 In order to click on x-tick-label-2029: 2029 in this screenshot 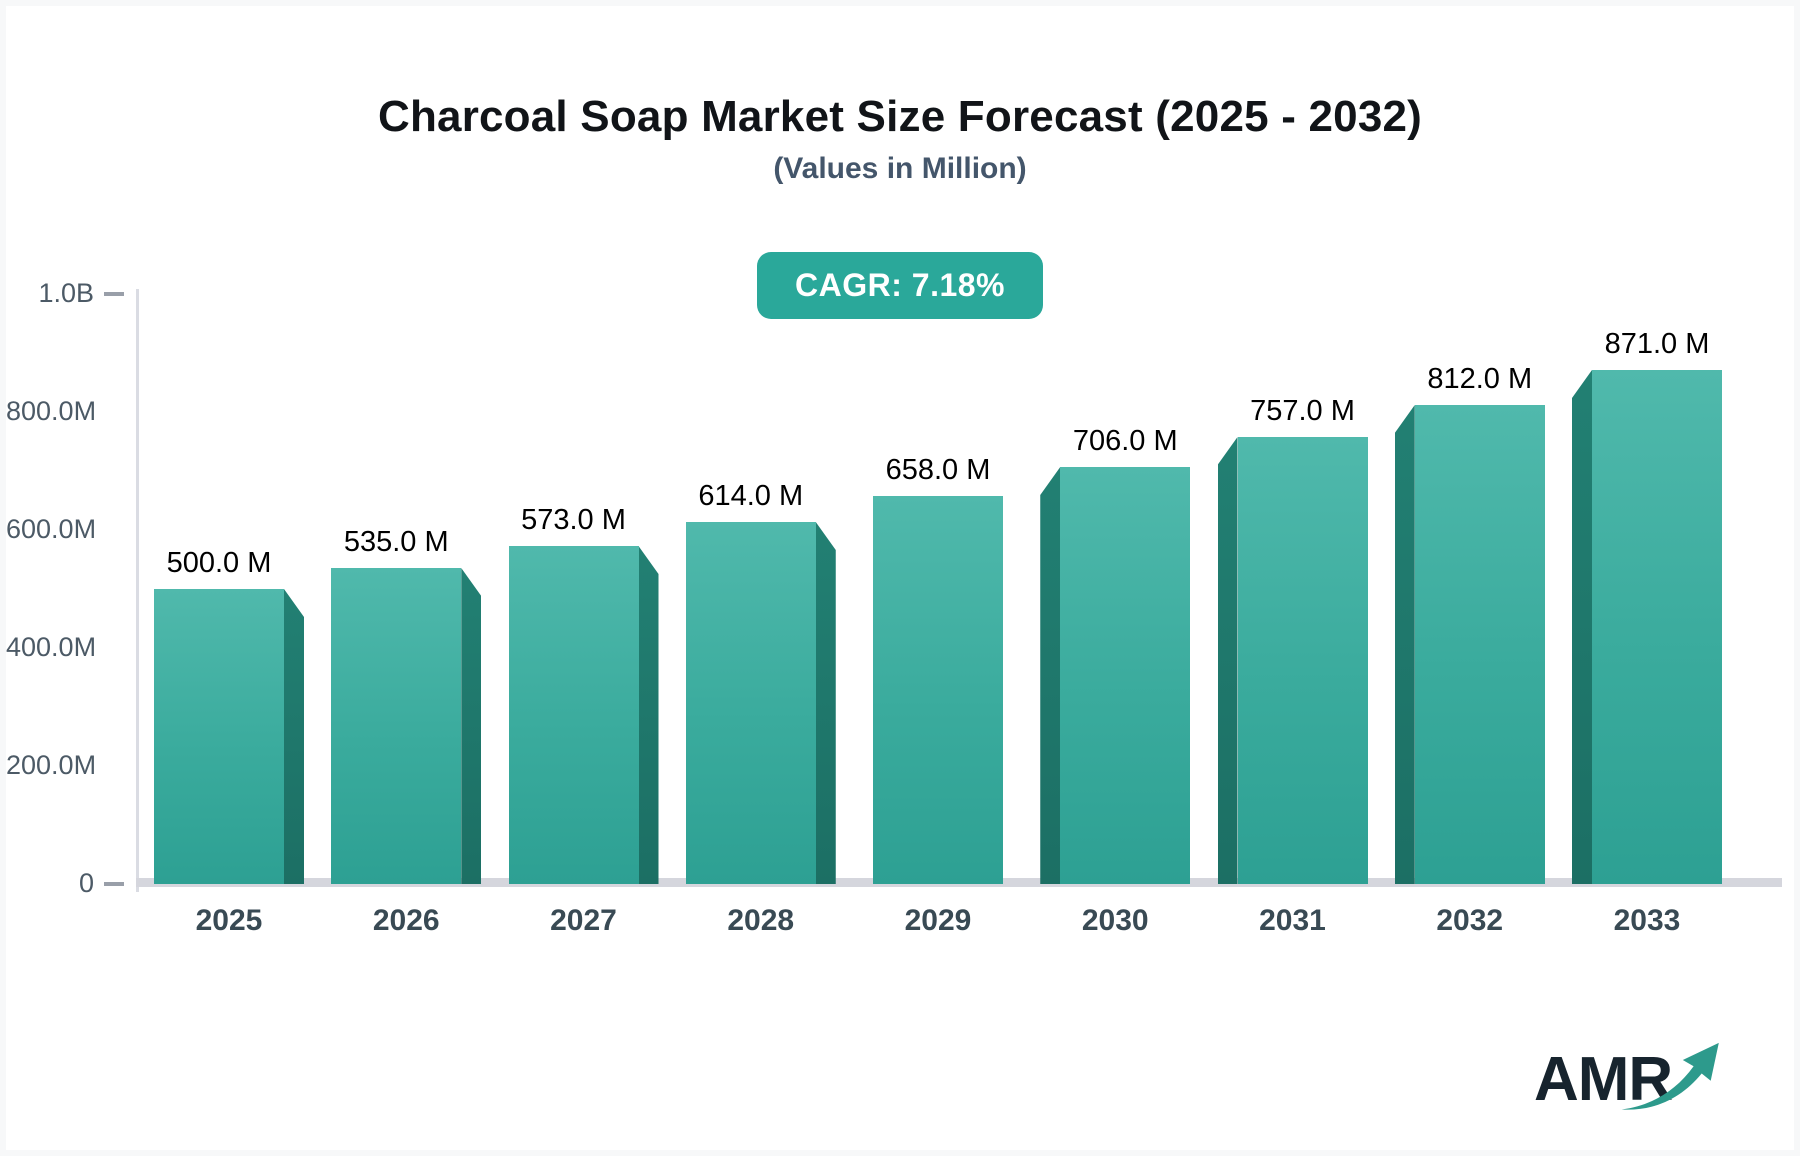, I will do `click(938, 920)`.